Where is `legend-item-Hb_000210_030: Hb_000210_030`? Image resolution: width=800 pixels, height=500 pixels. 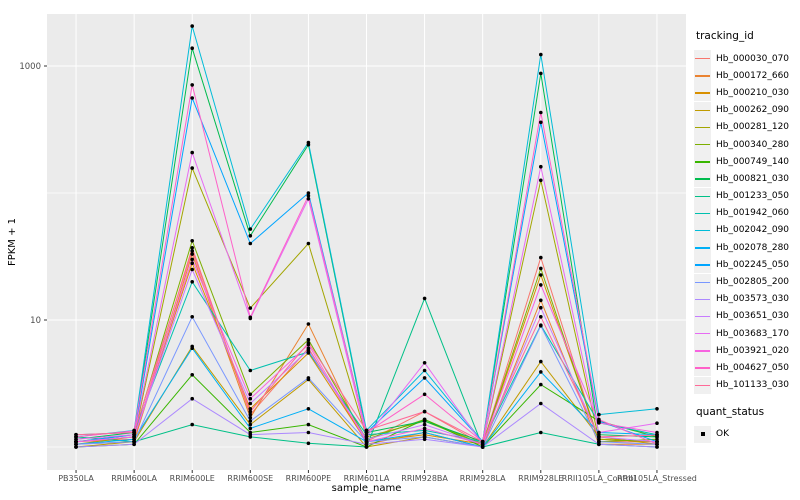 legend-item-Hb_000210_030: Hb_000210_030 is located at coordinates (747, 93).